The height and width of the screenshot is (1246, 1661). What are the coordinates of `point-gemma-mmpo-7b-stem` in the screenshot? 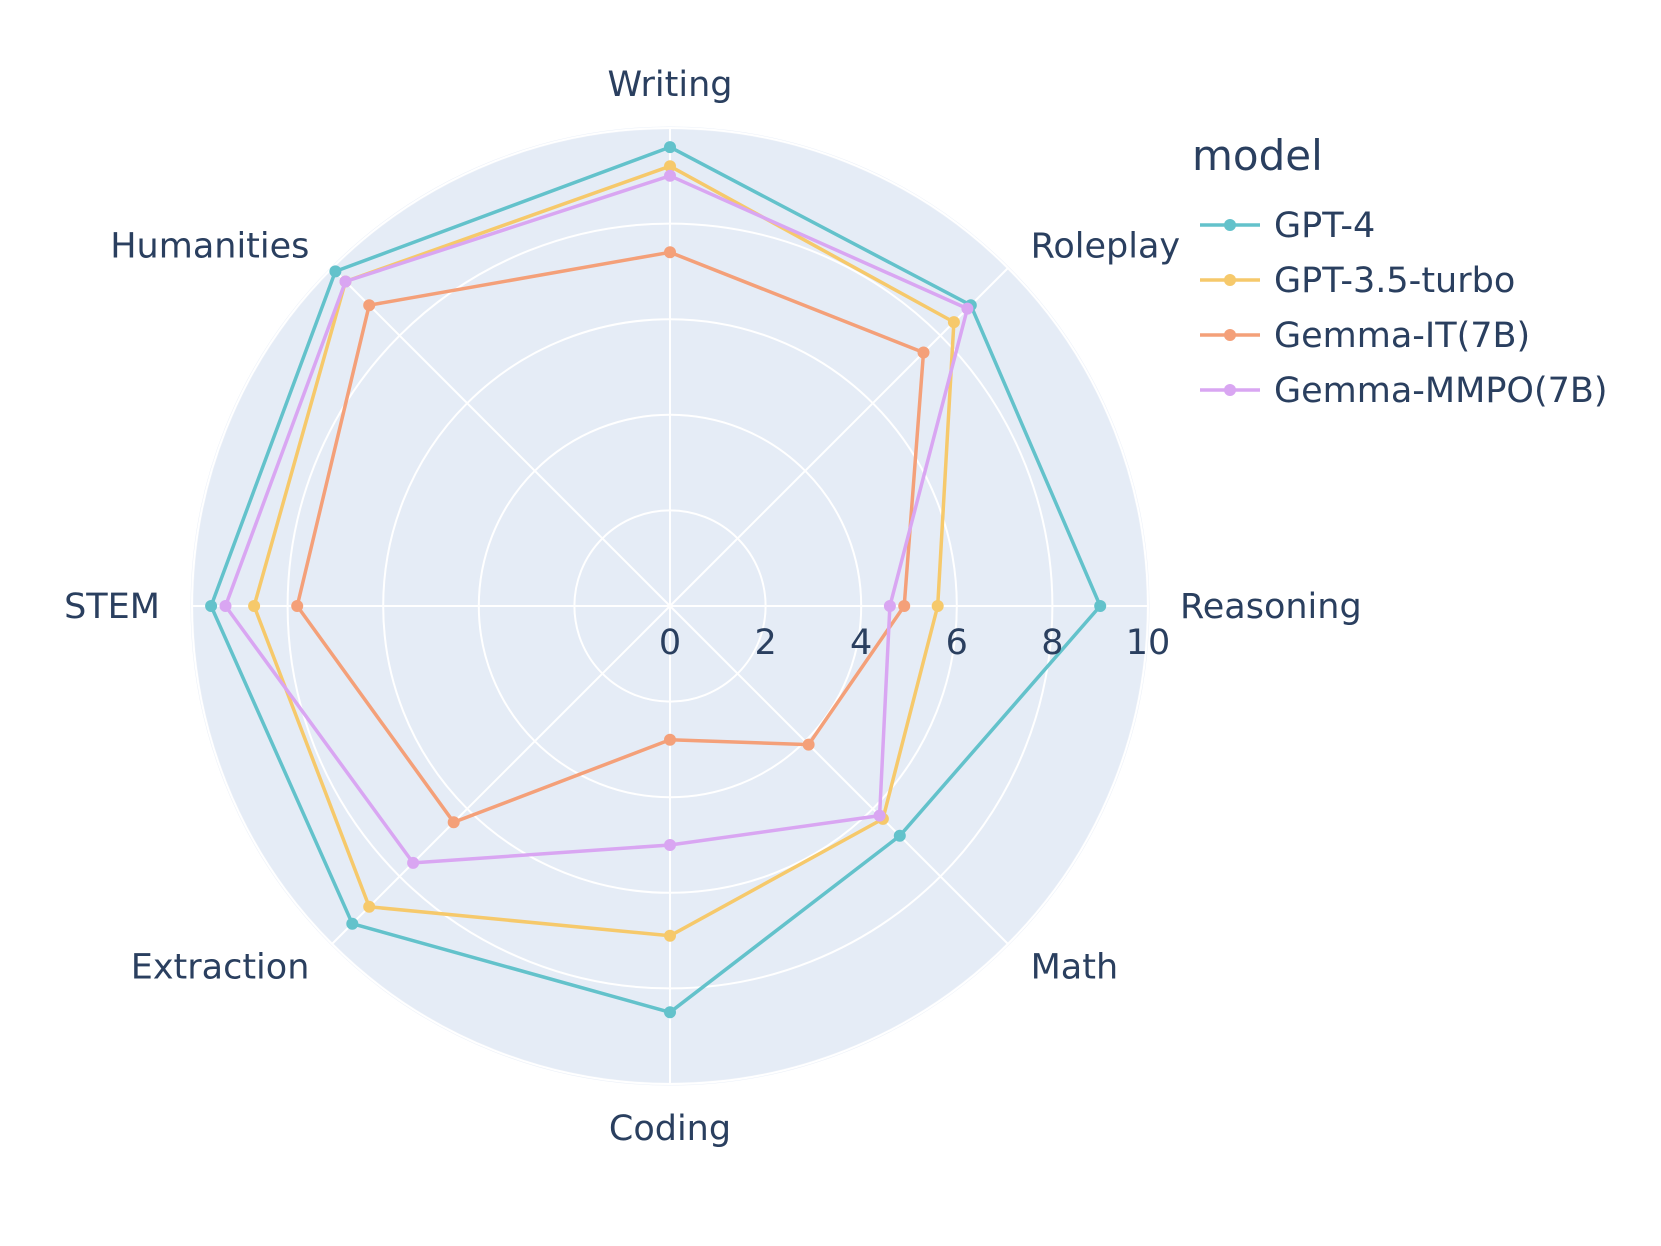 It's located at (225, 606).